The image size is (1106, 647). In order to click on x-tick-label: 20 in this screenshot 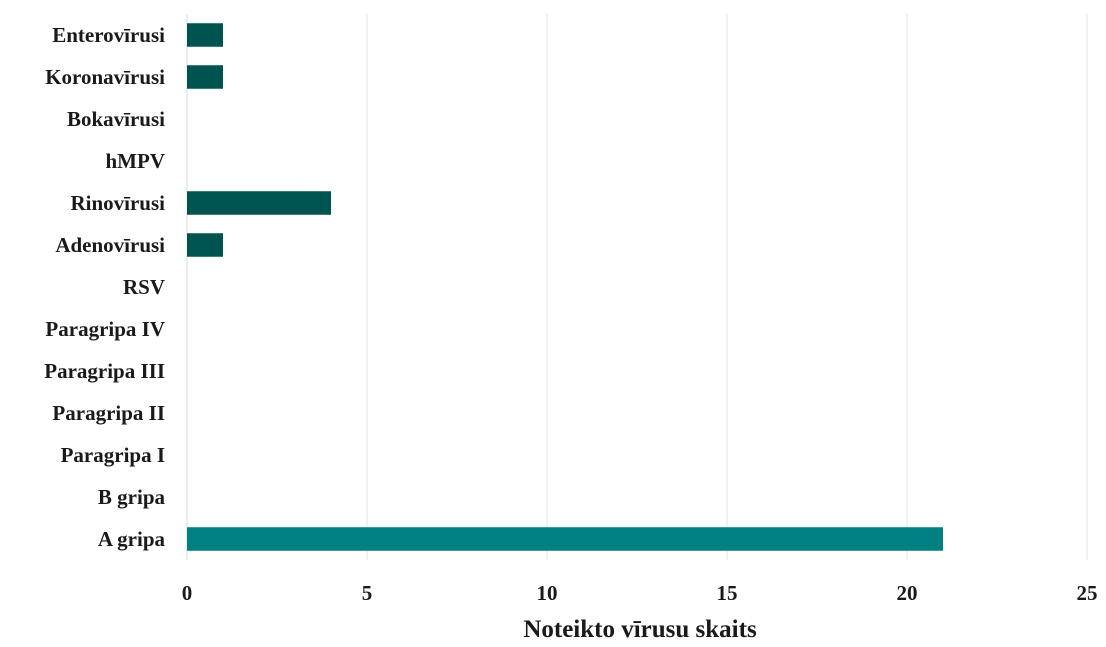, I will do `click(907, 593)`.